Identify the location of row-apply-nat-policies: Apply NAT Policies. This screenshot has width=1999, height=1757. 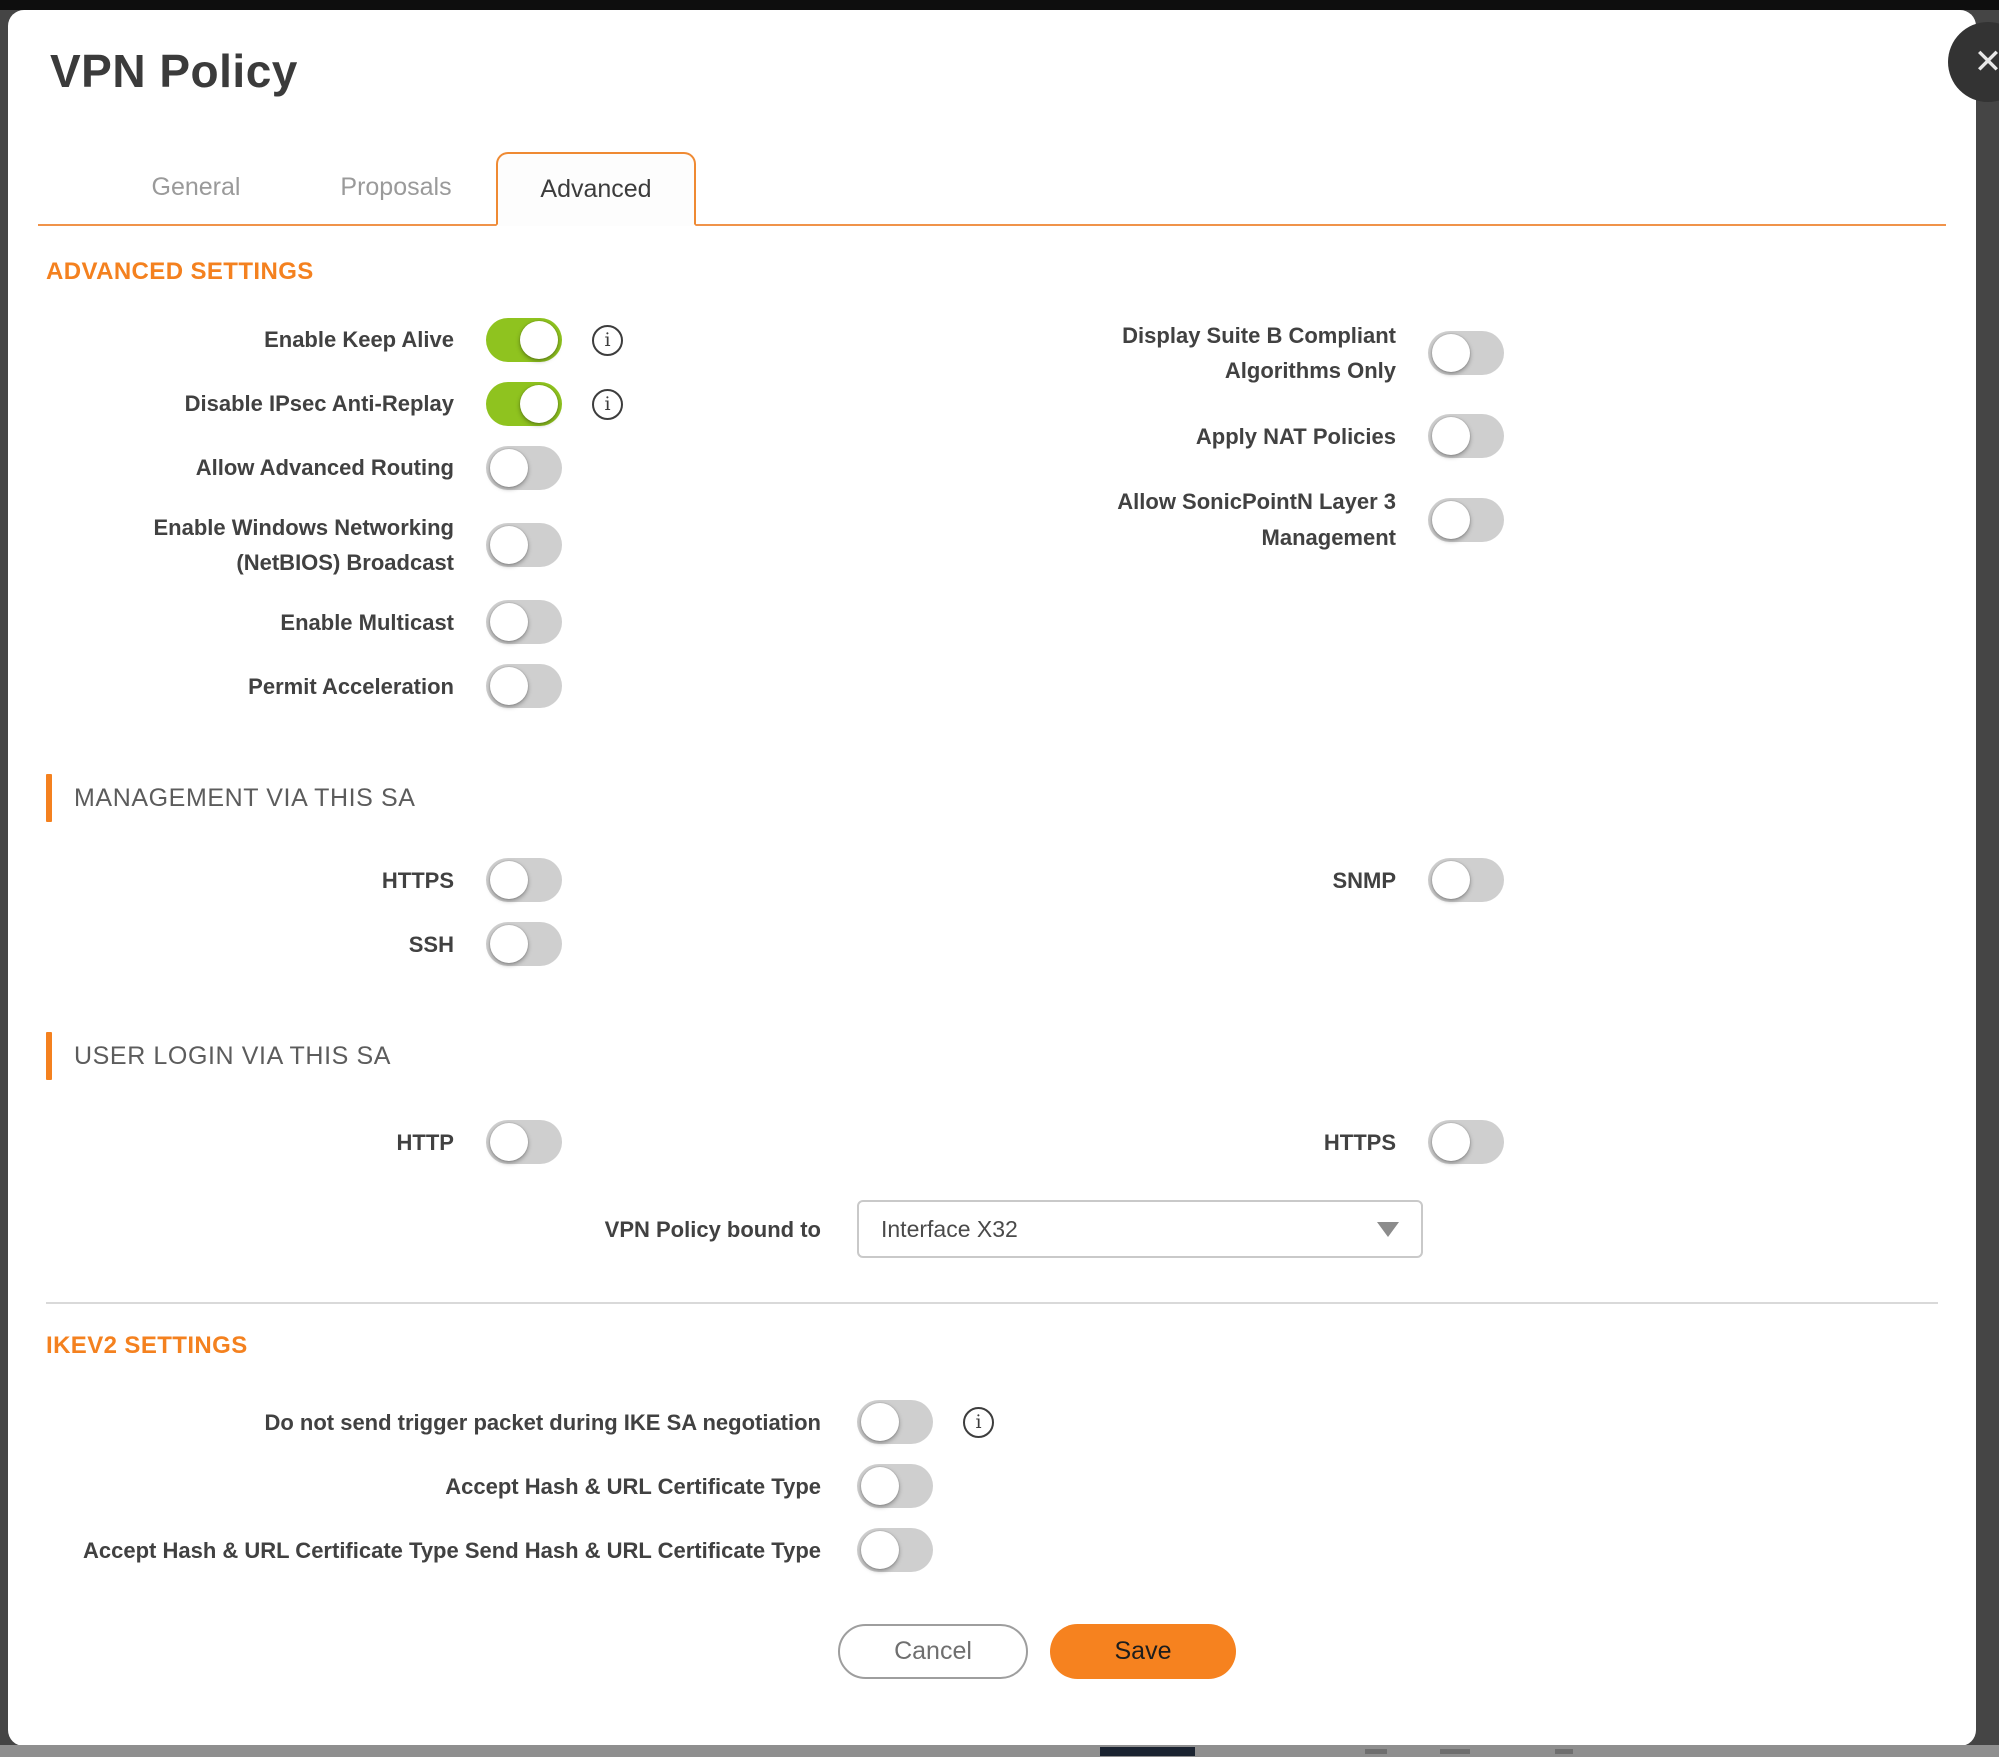
(1476, 436).